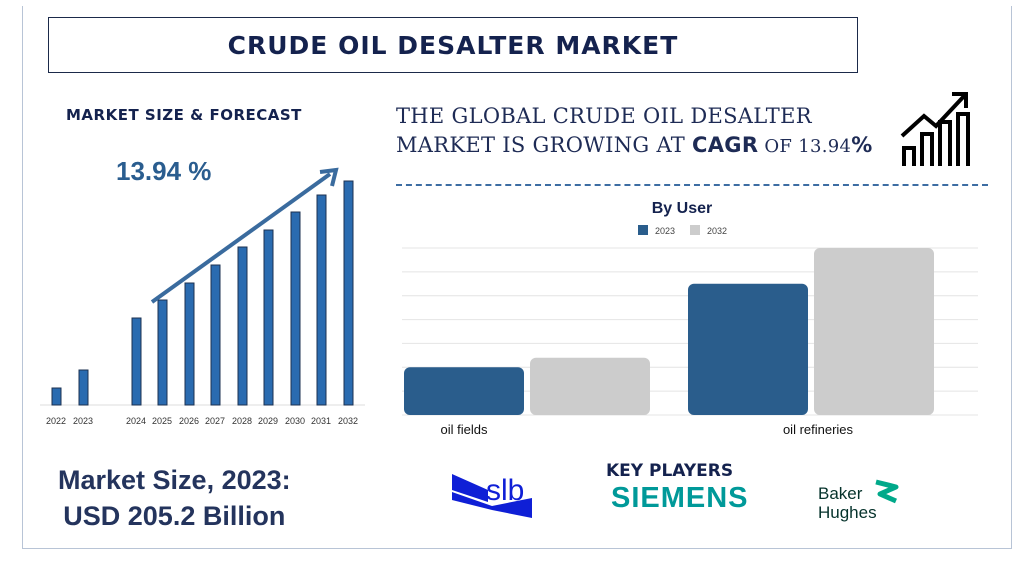 The image size is (1024, 576). I want to click on baker-text: Baker, so click(840, 493).